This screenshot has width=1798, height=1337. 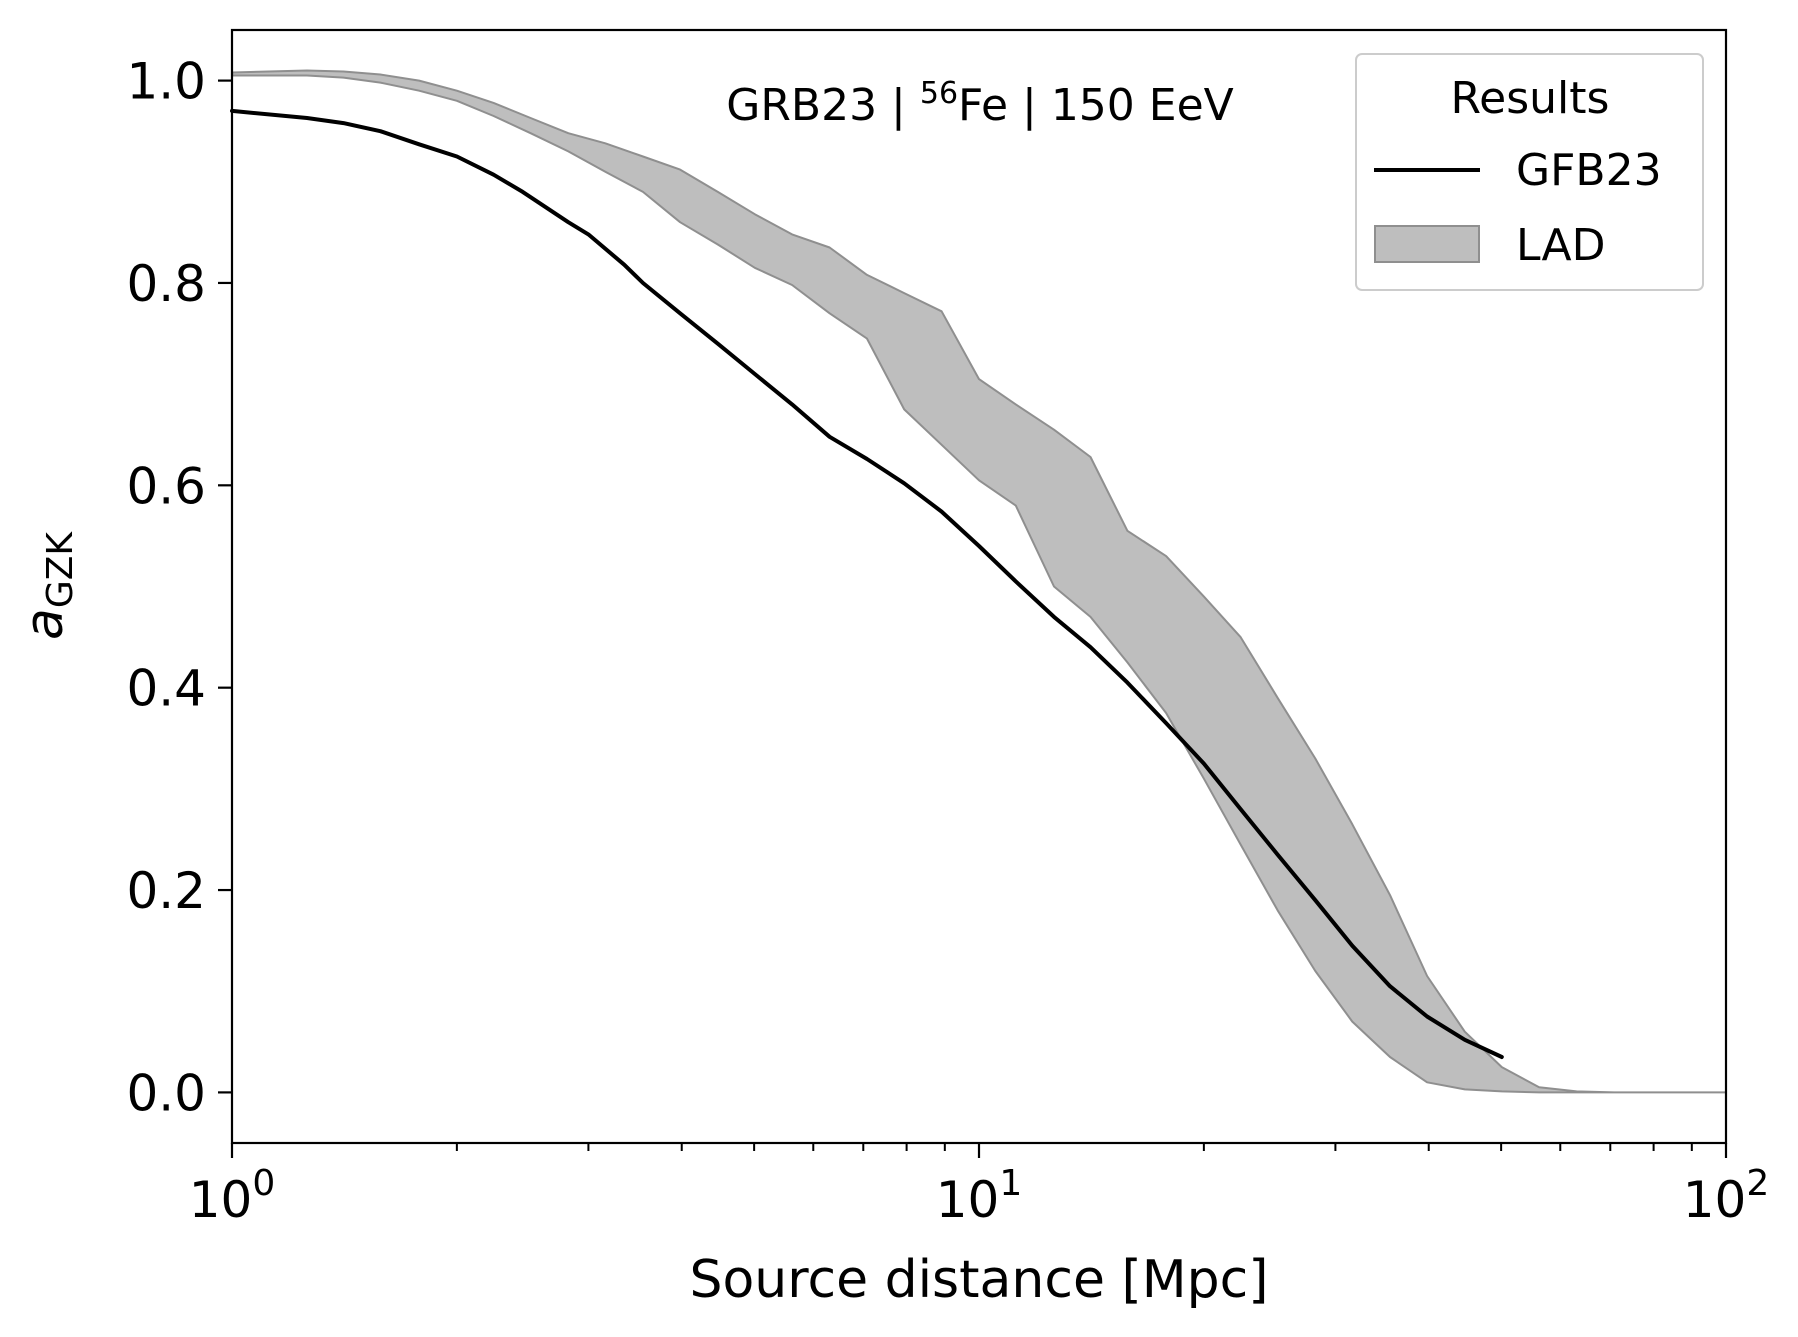 I want to click on y-axis-label-sub: GZK, so click(x=60, y=570).